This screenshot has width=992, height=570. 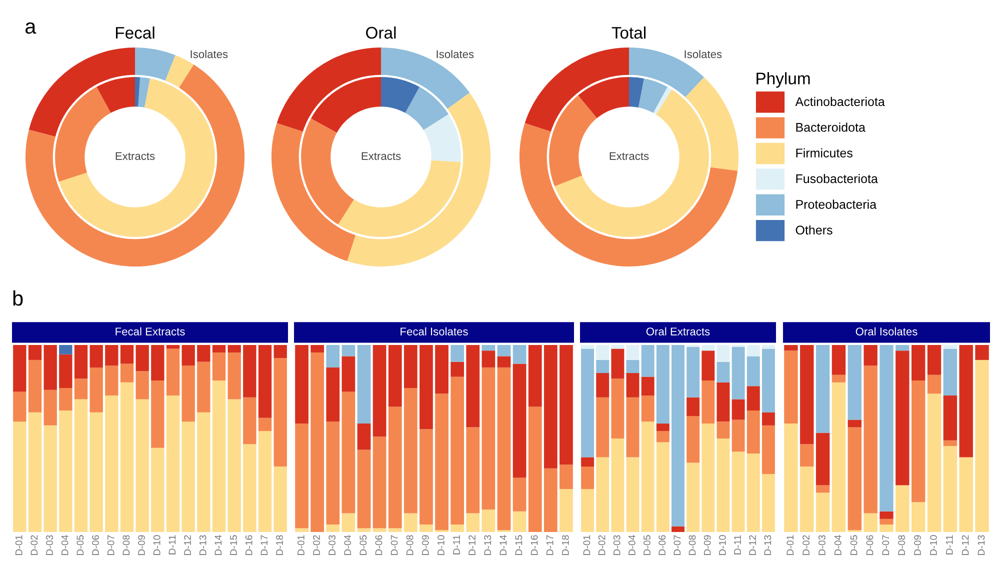 What do you see at coordinates (248, 545) in the screenshot?
I see `x-tick-label: D-16` at bounding box center [248, 545].